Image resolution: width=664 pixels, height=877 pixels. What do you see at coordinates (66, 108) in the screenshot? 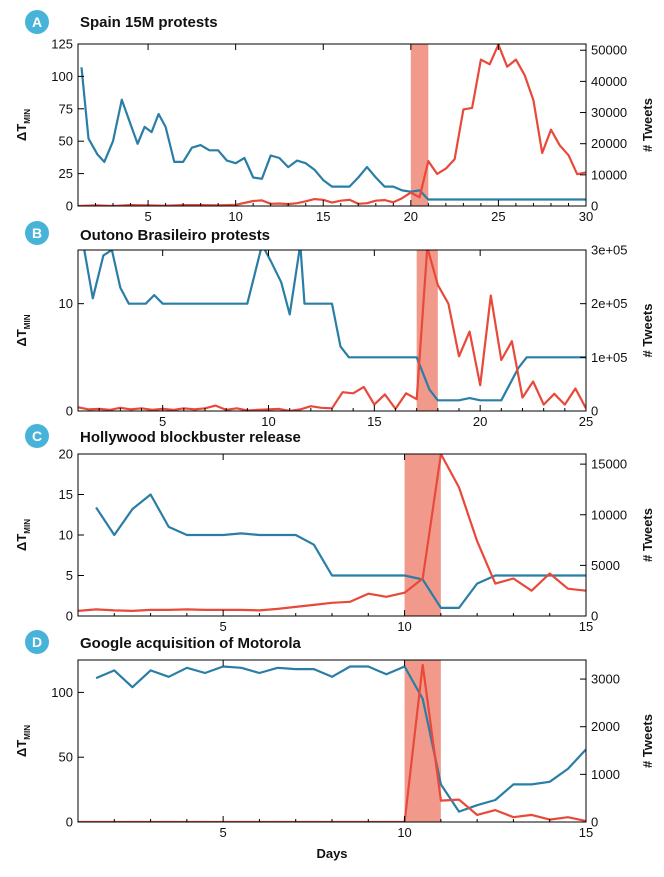
I see `y-left-tick-label: 75` at bounding box center [66, 108].